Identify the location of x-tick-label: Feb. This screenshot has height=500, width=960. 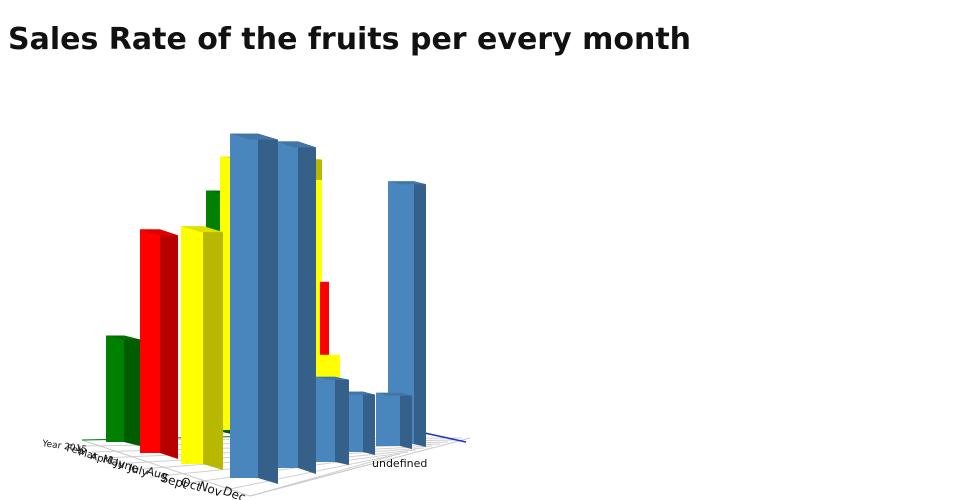
(75, 450).